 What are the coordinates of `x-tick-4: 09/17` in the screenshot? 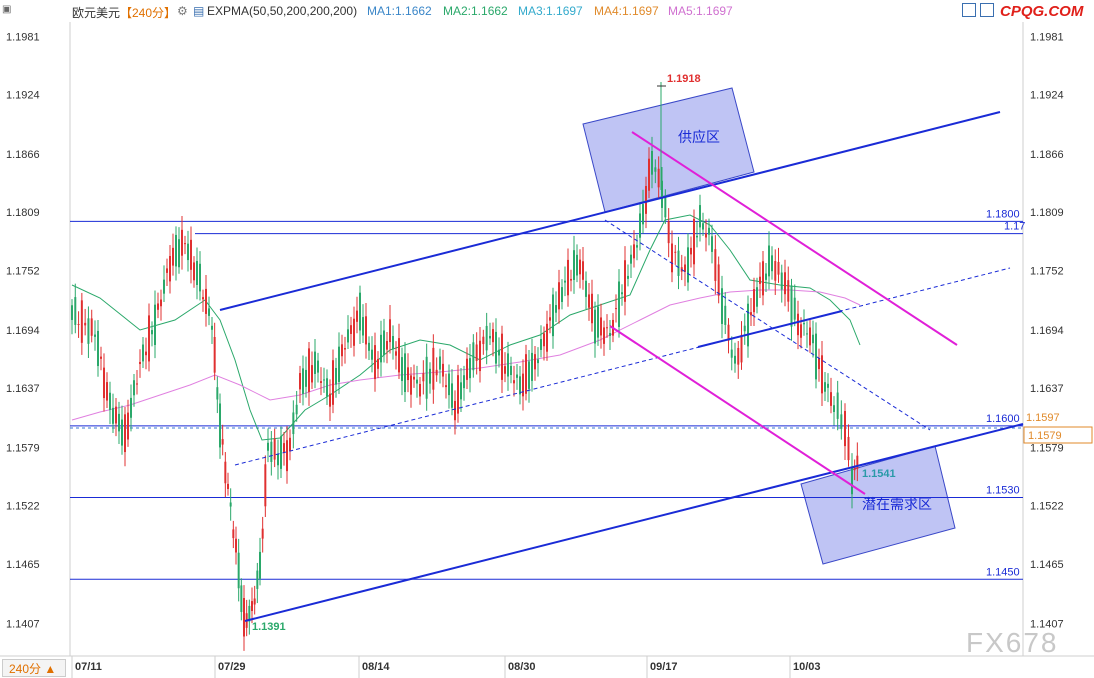 It's located at (664, 667).